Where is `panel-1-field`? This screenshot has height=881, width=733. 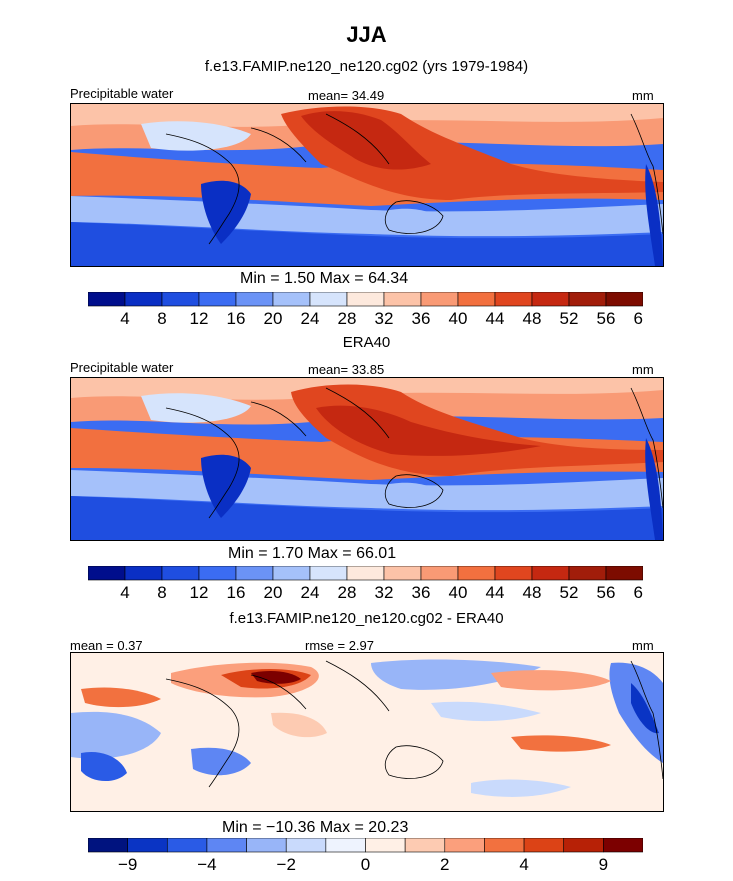
panel-1-field is located at coordinates (367, 185).